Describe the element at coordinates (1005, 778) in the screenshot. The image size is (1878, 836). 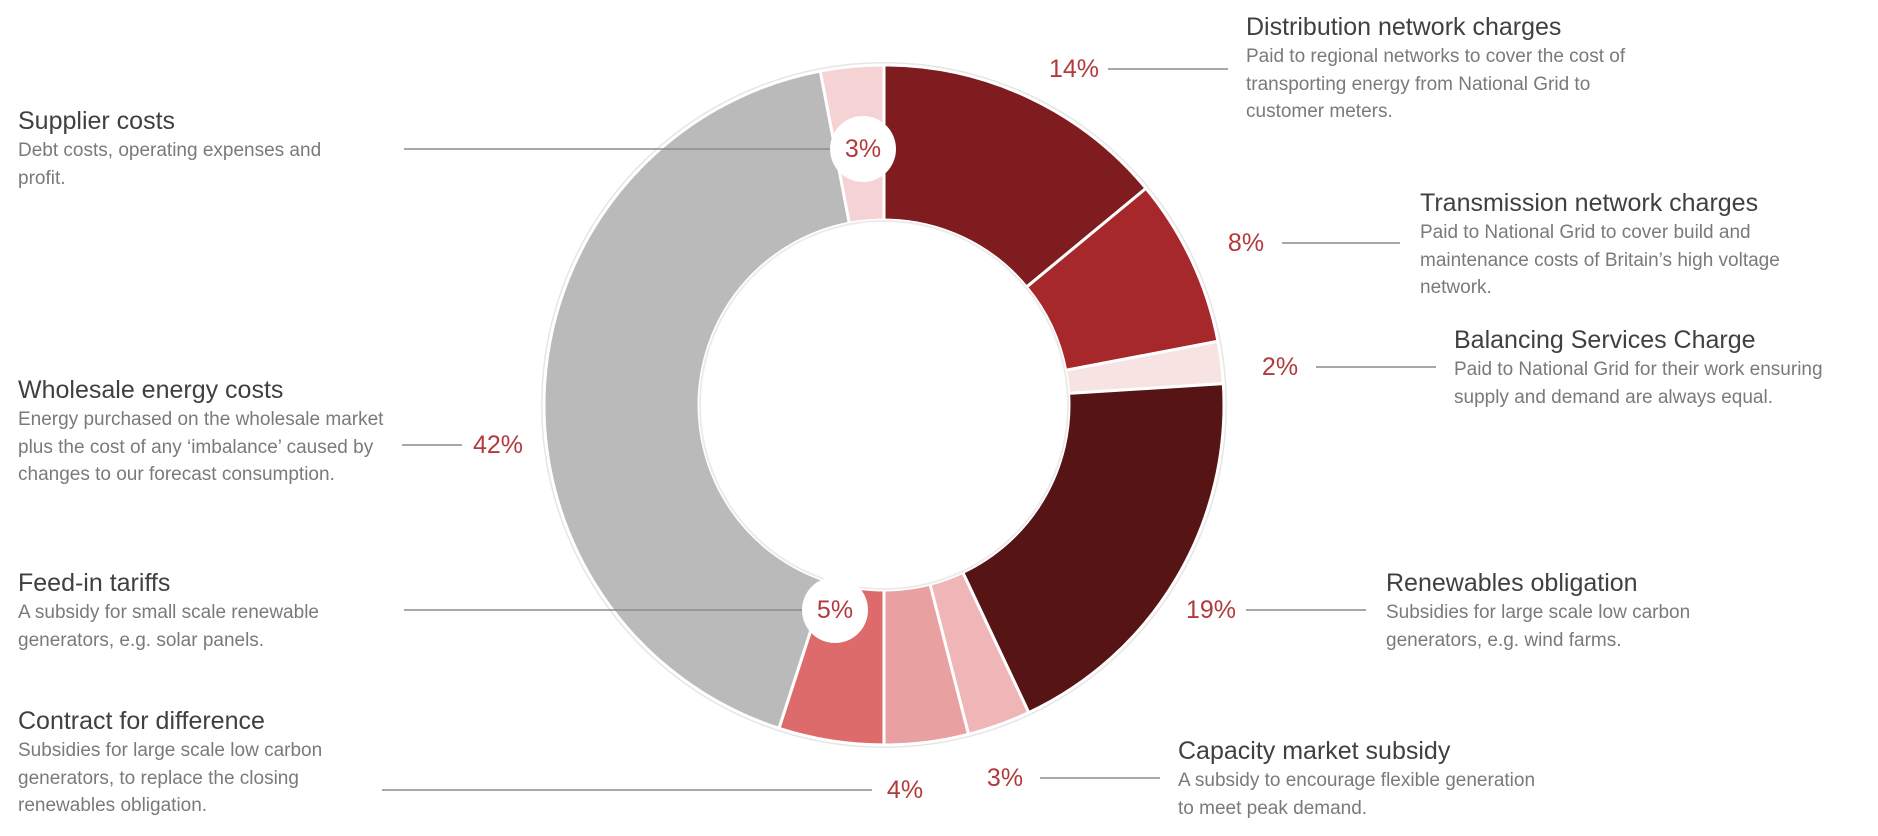
I see `data-label-capacity-market-subsidy: 3%` at that location.